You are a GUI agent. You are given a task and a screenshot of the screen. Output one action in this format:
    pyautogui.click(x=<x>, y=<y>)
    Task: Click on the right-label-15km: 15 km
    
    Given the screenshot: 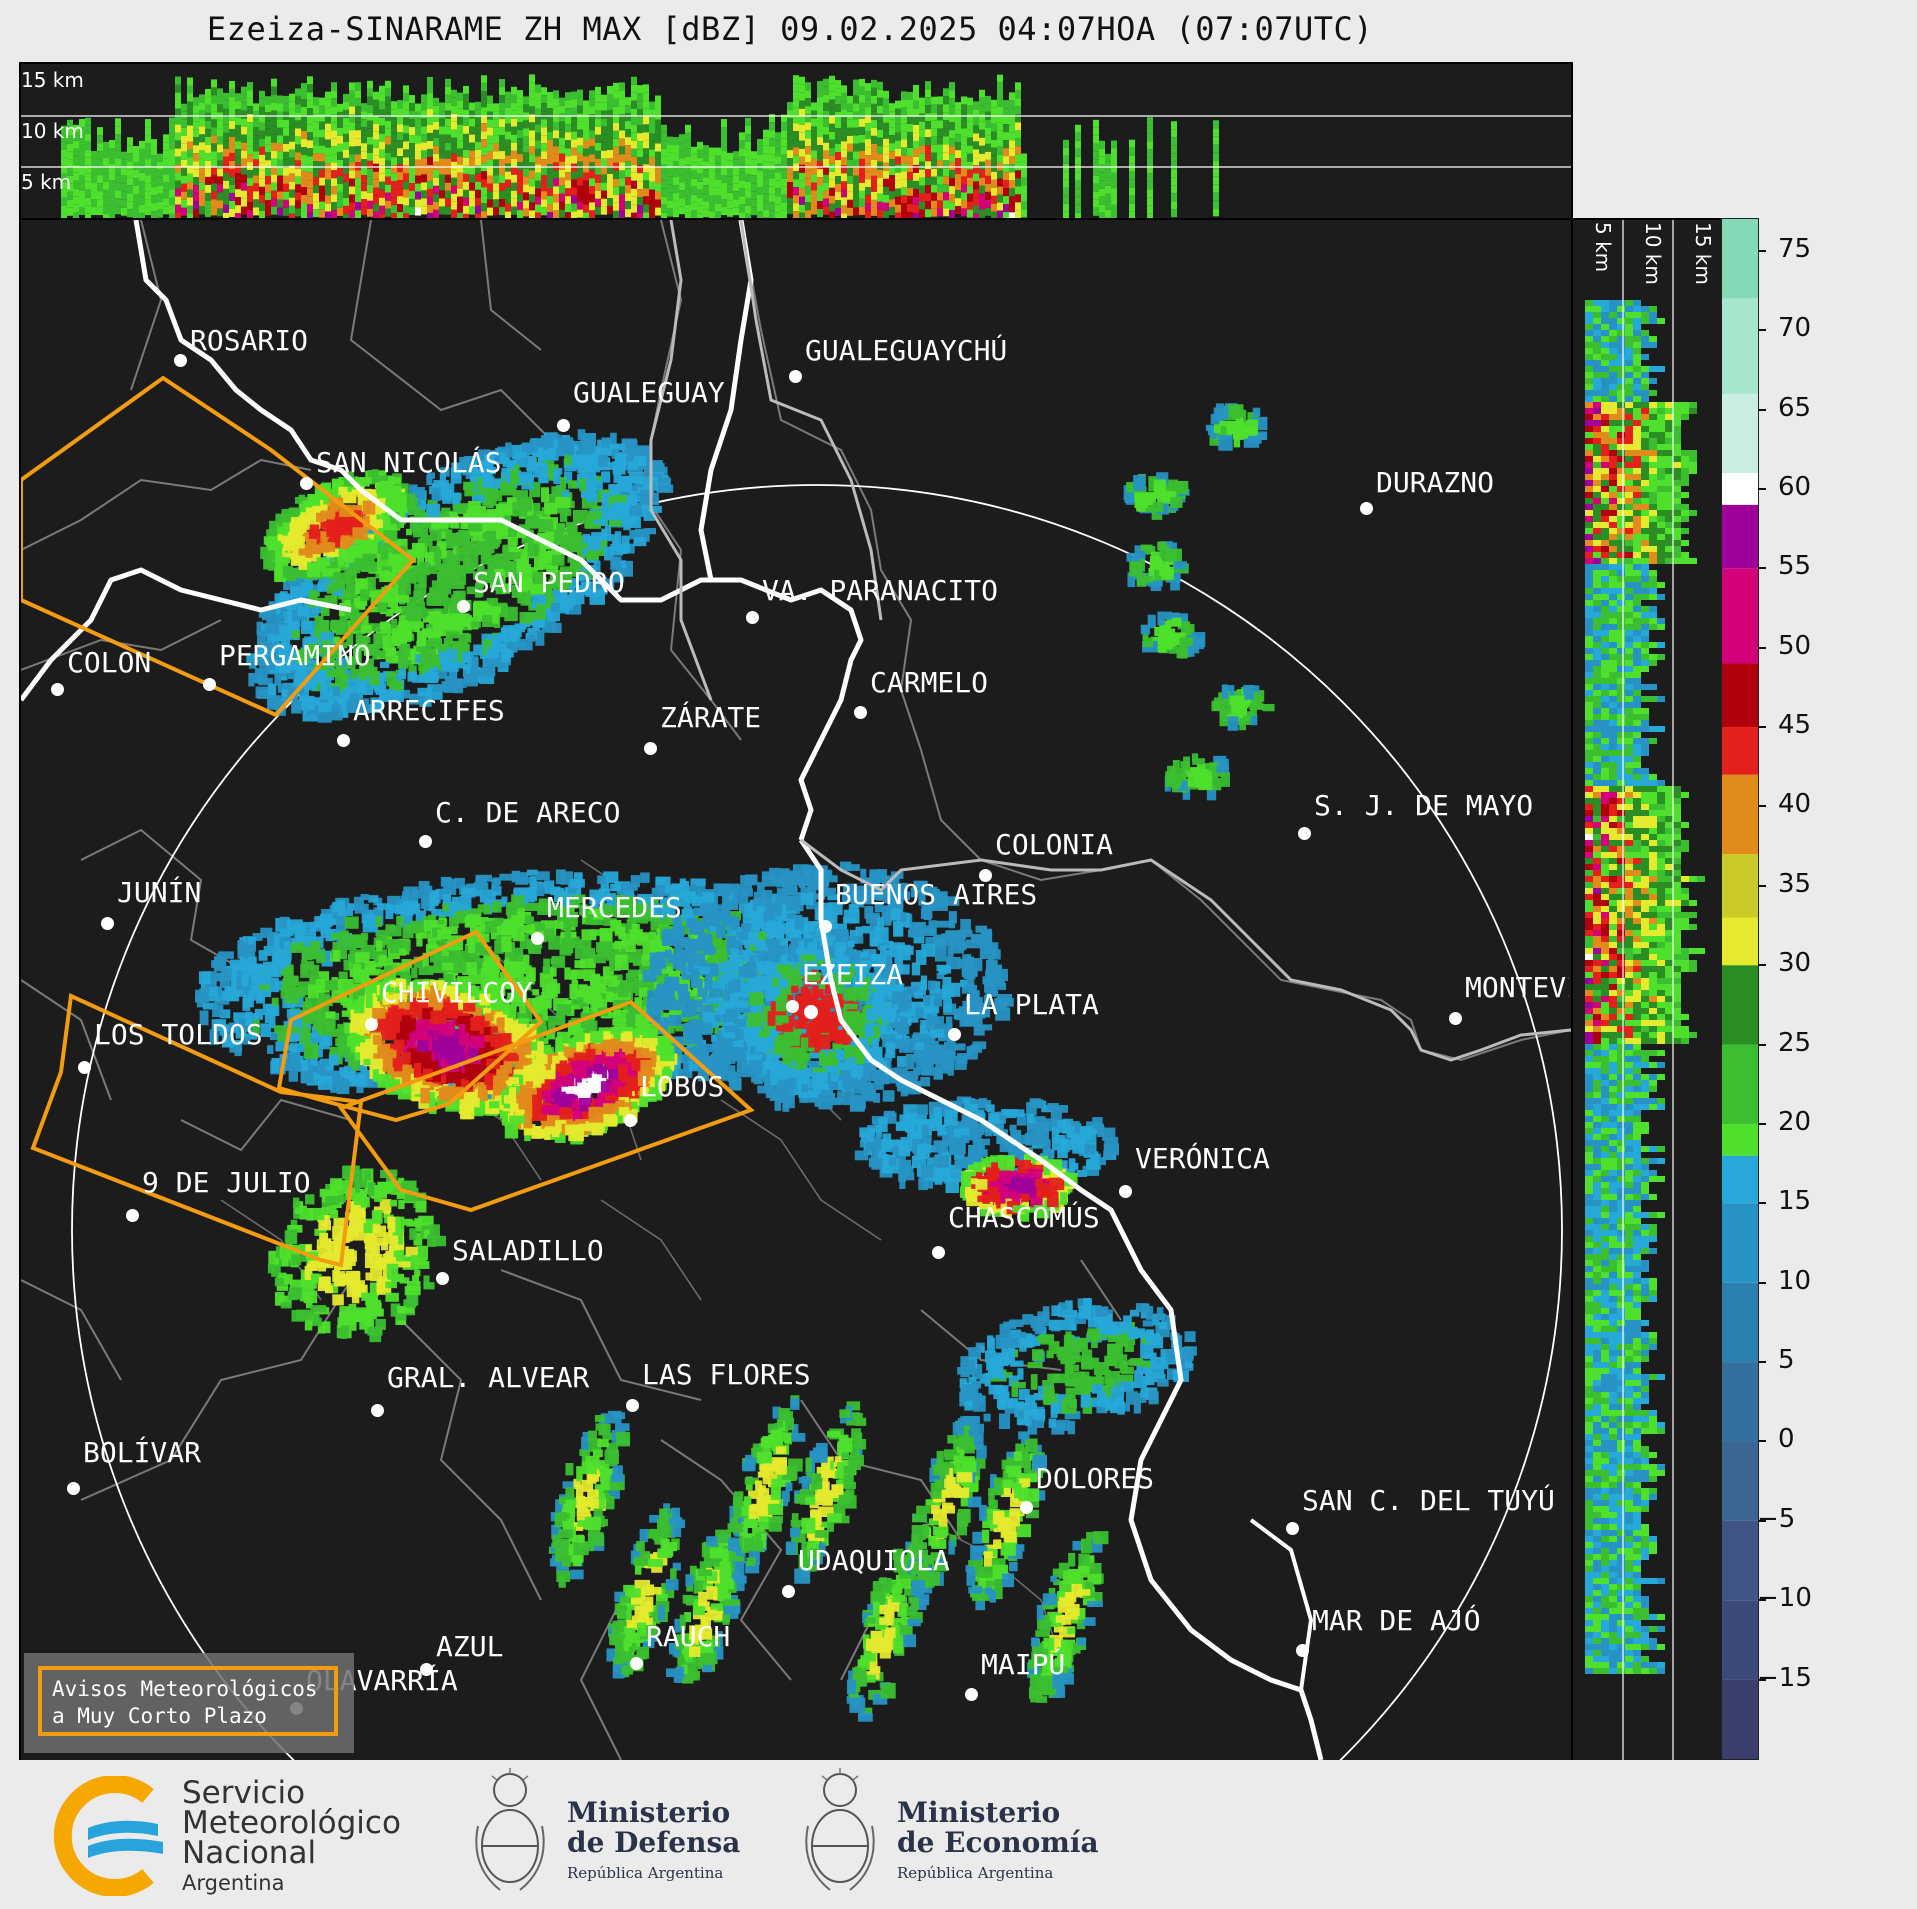 What is the action you would take?
    pyautogui.click(x=1703, y=253)
    